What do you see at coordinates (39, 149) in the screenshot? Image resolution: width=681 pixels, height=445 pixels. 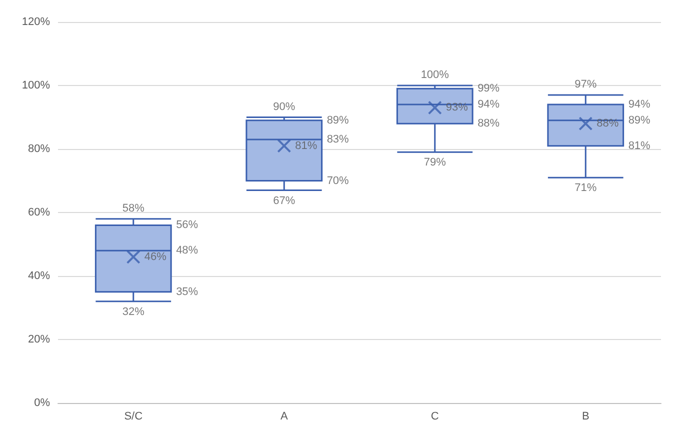 I see `y-tick-label: 80%` at bounding box center [39, 149].